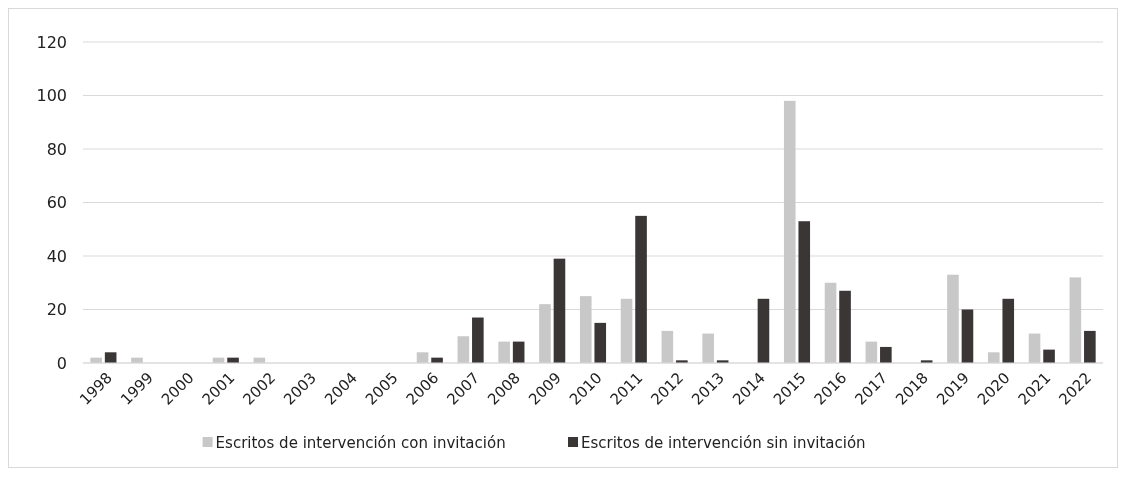 Image resolution: width=1126 pixels, height=479 pixels. Describe the element at coordinates (56, 203) in the screenshot. I see `y-tick-label: 60` at that location.